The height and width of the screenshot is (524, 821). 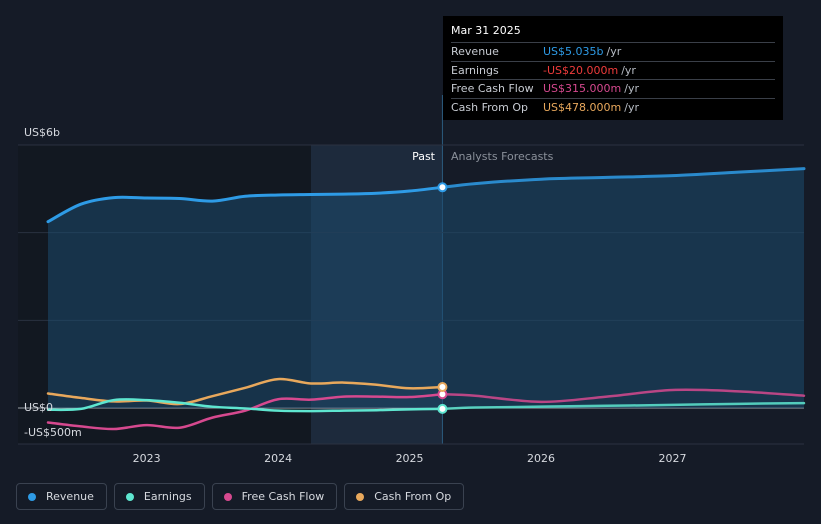 What do you see at coordinates (283, 496) in the screenshot?
I see `legend-label: Free Cash Flow` at bounding box center [283, 496].